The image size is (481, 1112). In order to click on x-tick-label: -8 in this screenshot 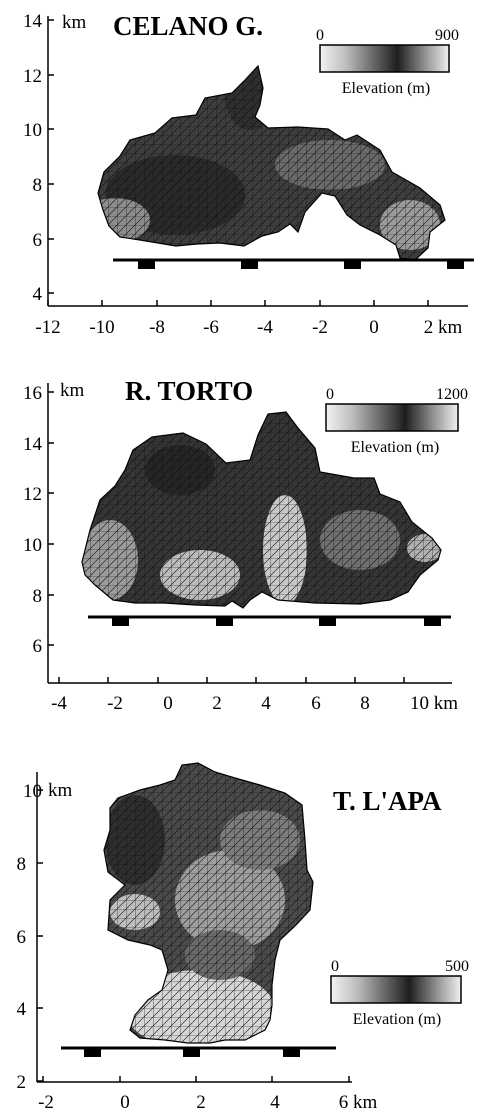, I will do `click(157, 327)`.